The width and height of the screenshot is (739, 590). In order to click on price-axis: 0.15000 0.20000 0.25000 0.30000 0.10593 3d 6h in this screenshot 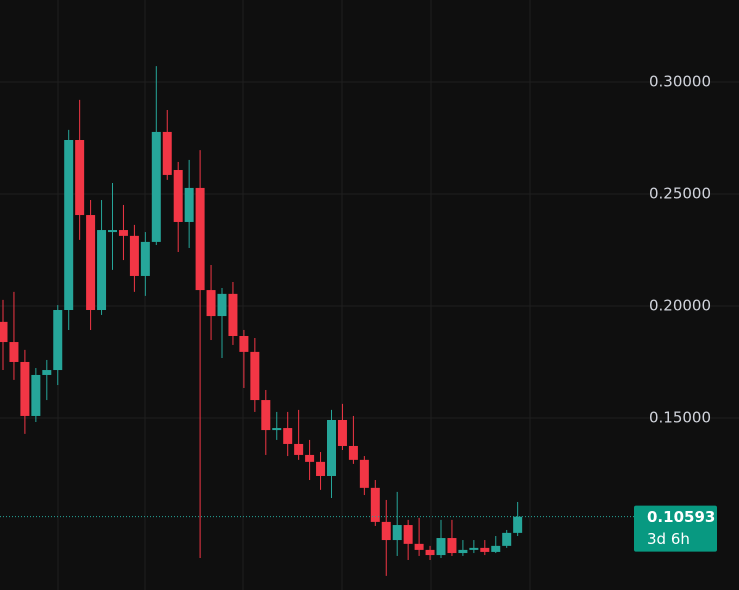, I will do `click(675, 312)`.